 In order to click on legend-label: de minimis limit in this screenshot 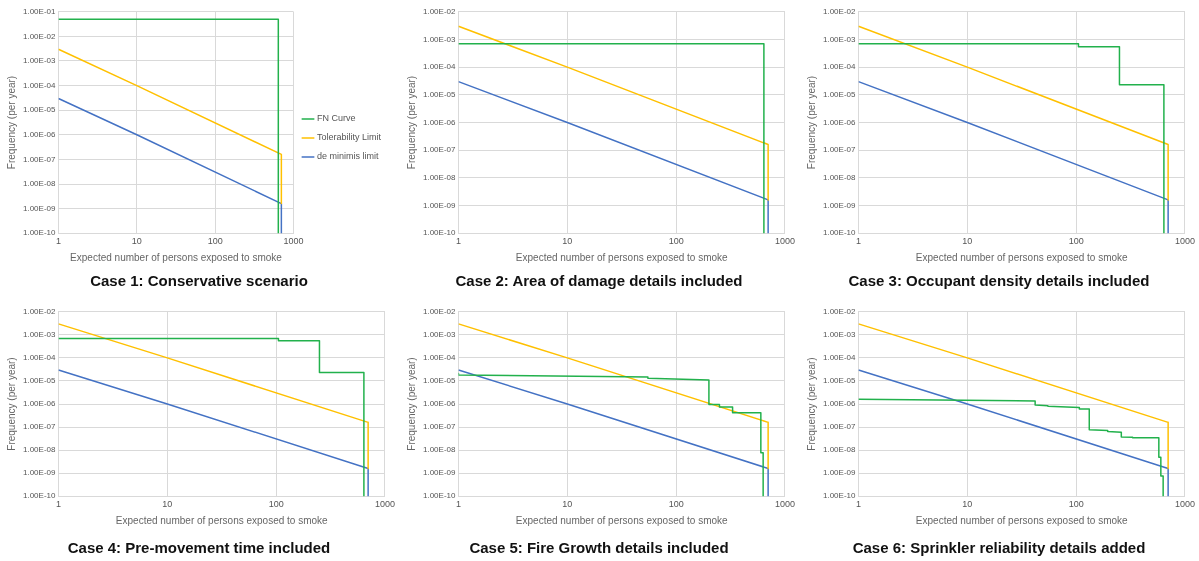, I will do `click(348, 156)`.